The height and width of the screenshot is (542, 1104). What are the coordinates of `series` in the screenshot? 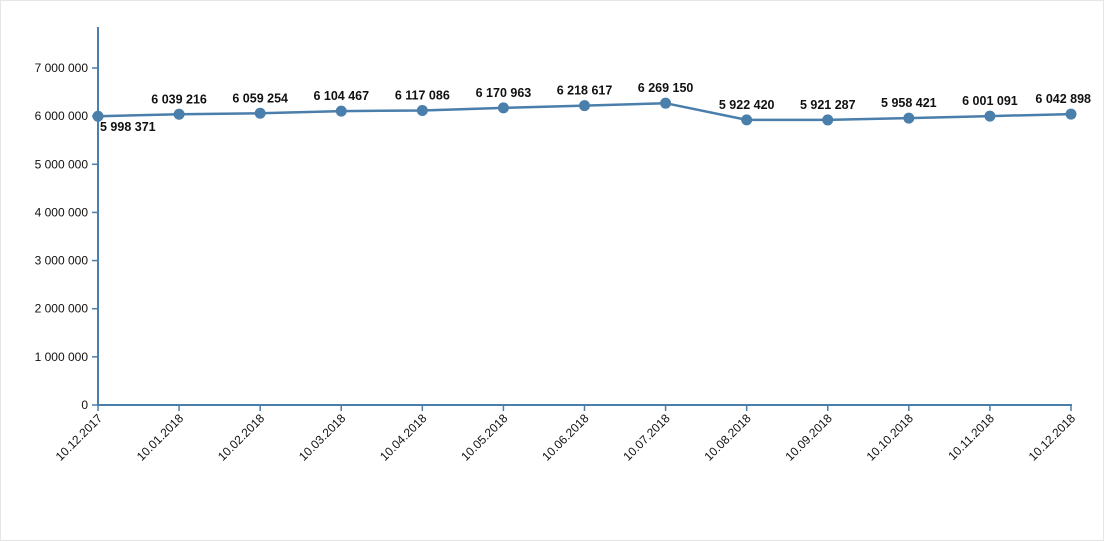 It's located at (584, 111).